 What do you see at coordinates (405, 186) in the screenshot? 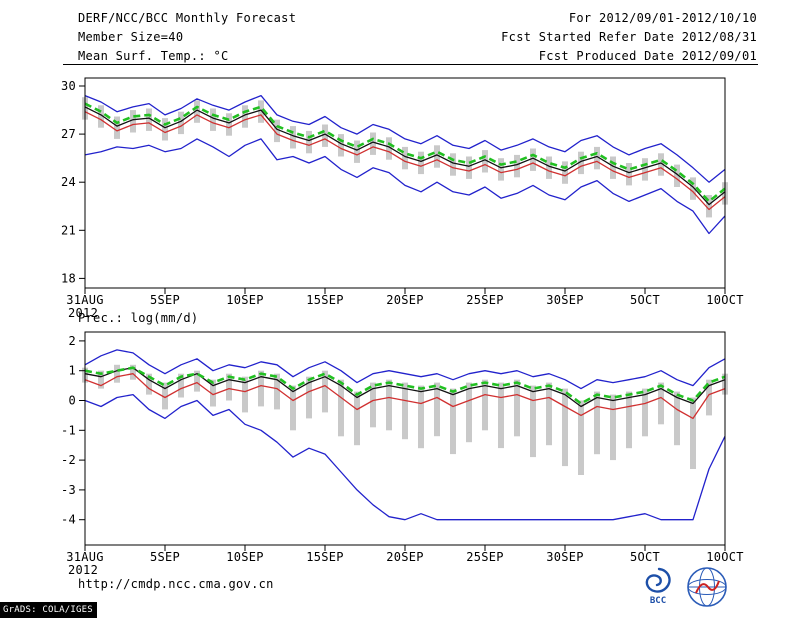
I see `series-blue-lower` at bounding box center [405, 186].